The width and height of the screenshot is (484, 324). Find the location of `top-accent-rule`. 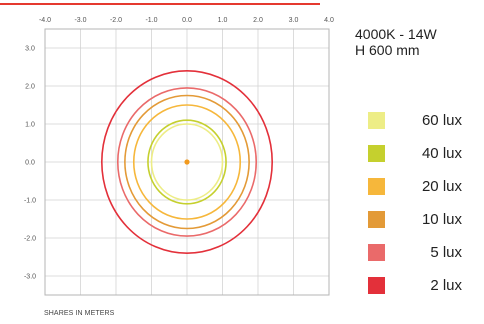

top-accent-rule is located at coordinates (160, 4).